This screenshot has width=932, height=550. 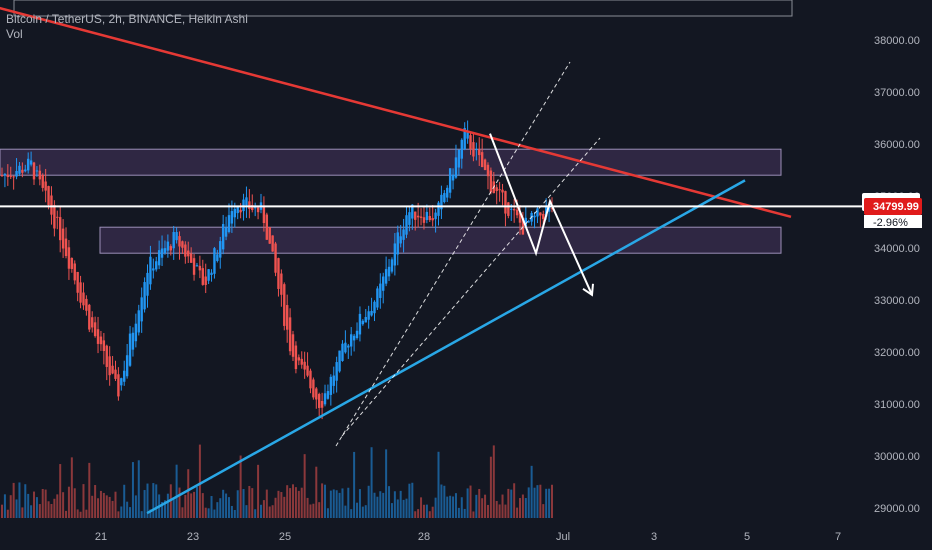 I want to click on change-label: -2.96%, so click(x=890, y=223).